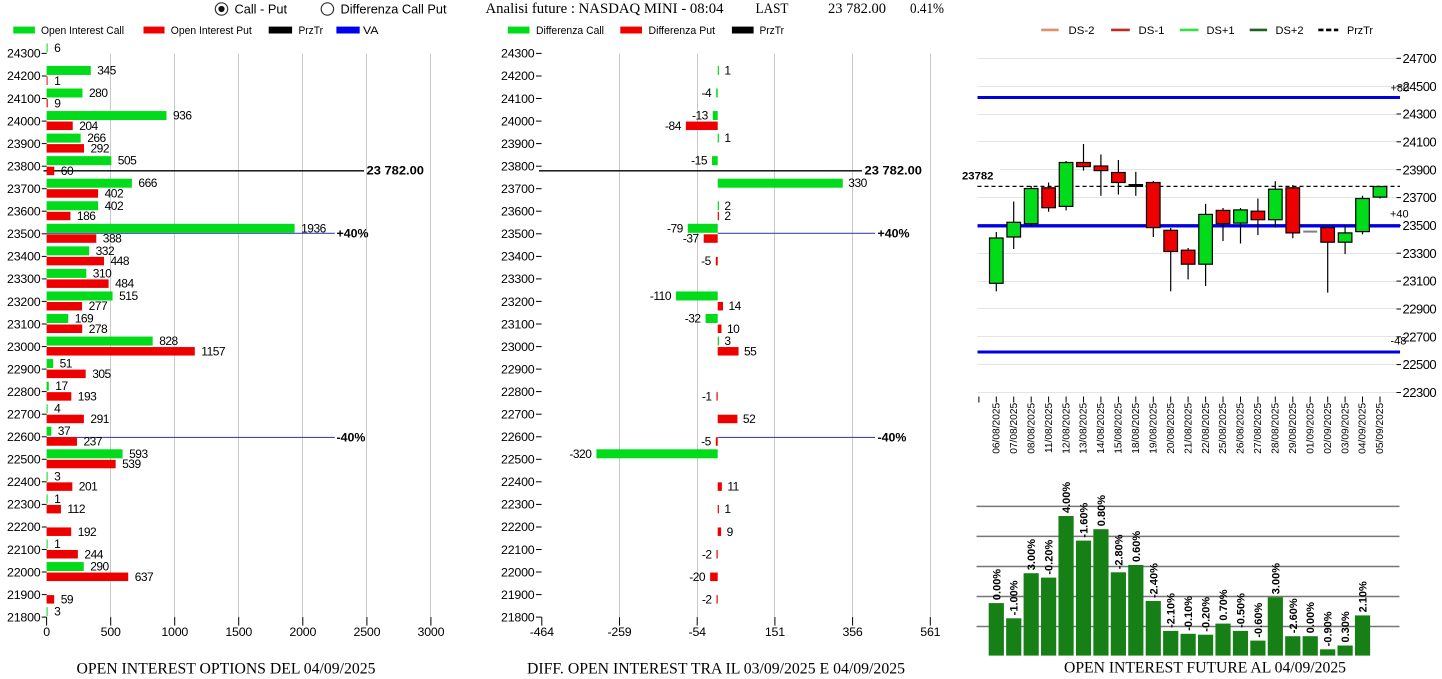 The image size is (1442, 679). I want to click on svg-text: 330, so click(857, 183).